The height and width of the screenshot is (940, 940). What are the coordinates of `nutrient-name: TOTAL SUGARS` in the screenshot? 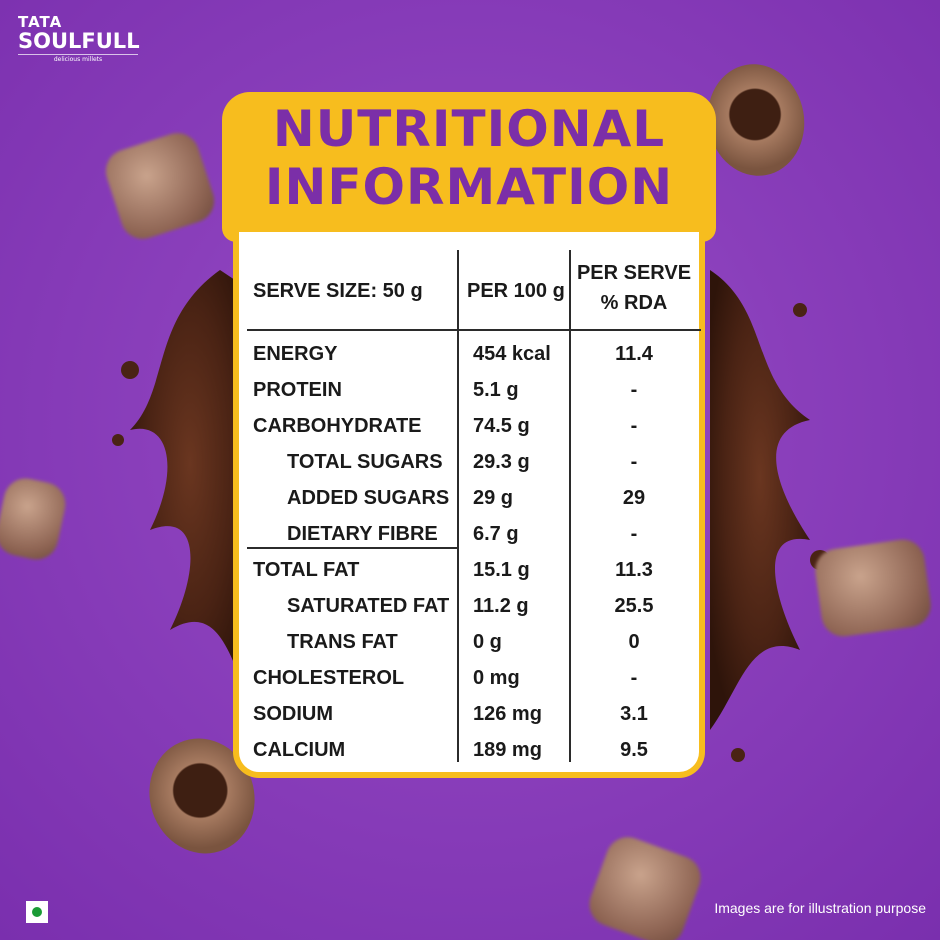 It's located at (365, 462).